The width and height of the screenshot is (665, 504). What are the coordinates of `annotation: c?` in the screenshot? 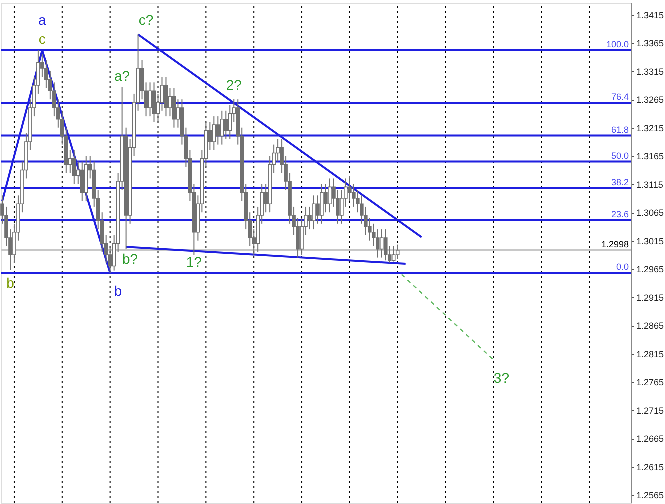 It's located at (146, 20).